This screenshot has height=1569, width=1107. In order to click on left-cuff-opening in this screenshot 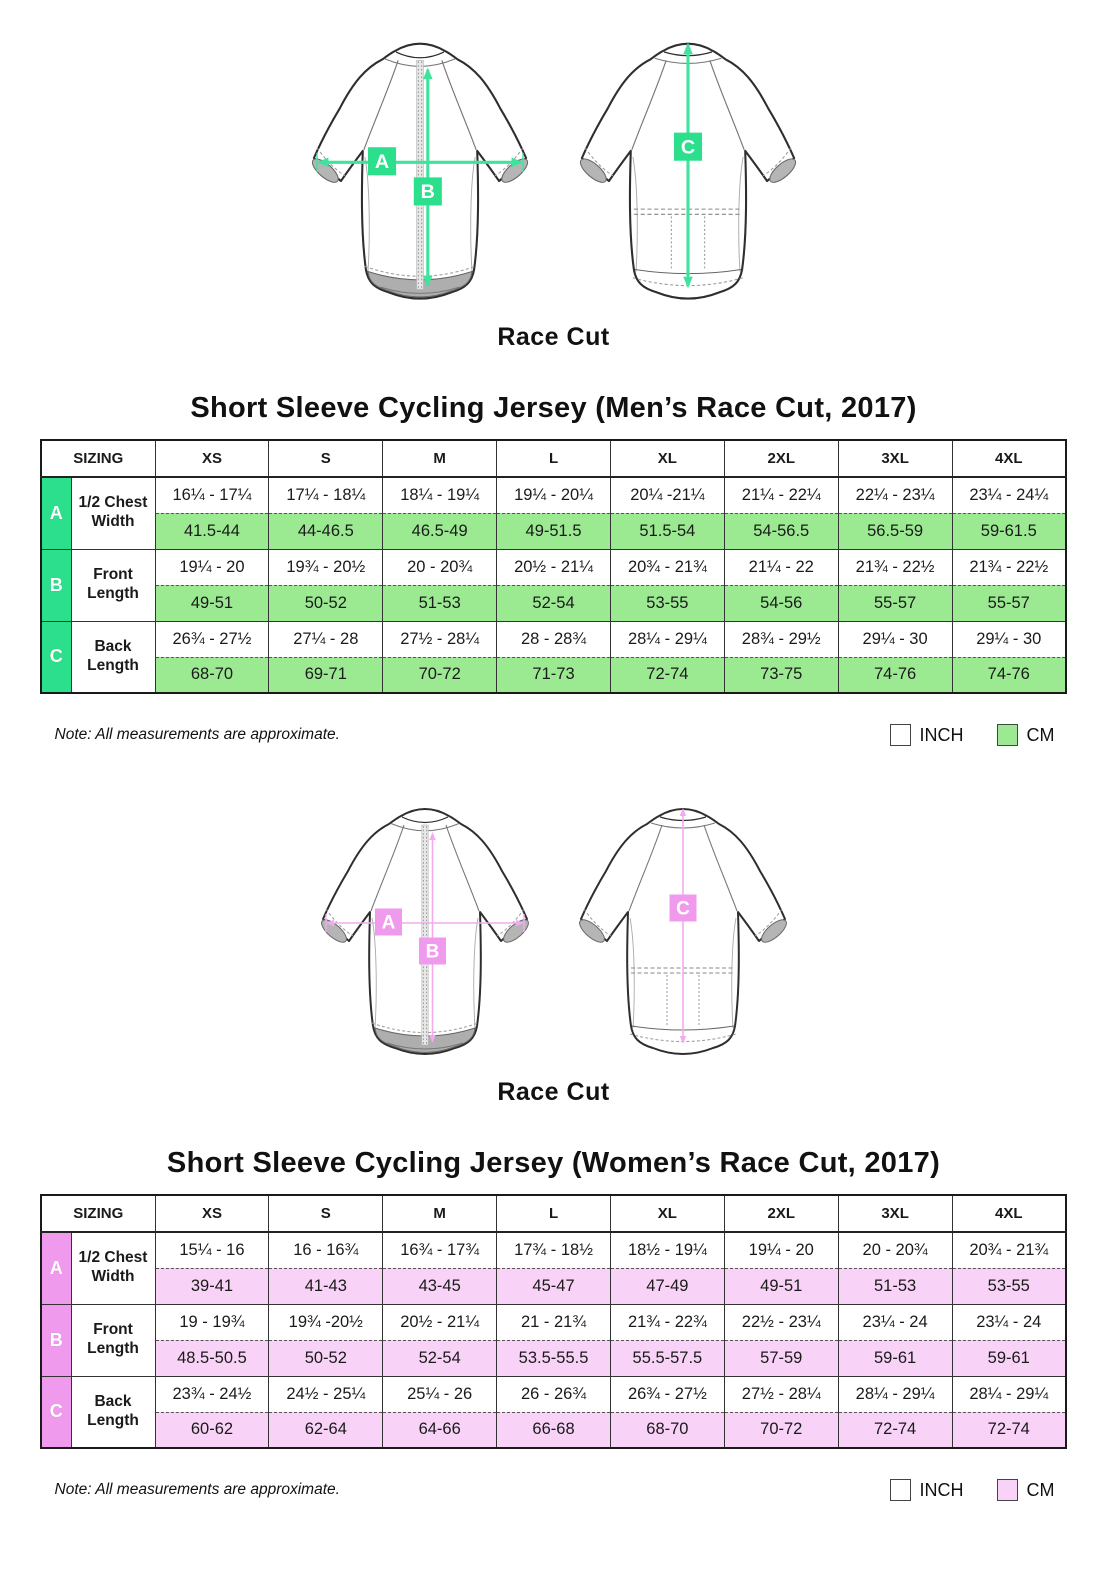, I will do `click(593, 170)`.